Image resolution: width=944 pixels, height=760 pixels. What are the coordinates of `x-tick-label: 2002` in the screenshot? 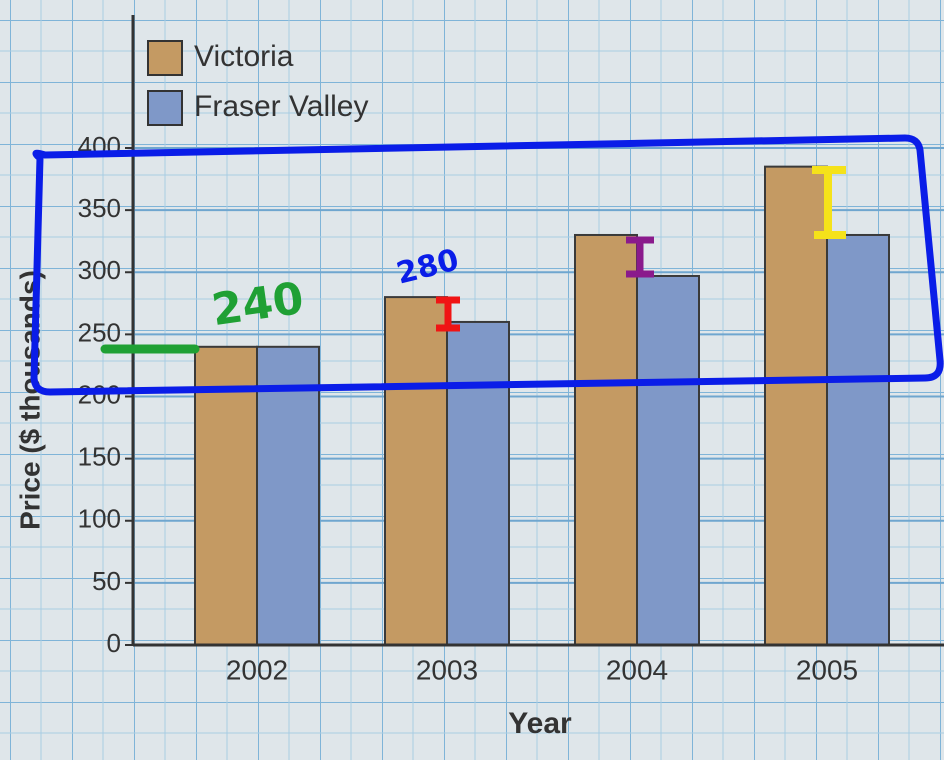 It's located at (257, 669).